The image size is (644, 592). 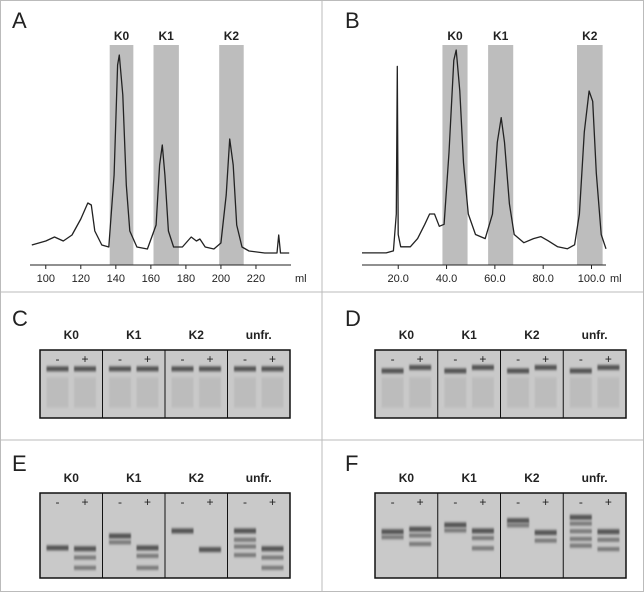 I want to click on panel-label: A, so click(x=19, y=20).